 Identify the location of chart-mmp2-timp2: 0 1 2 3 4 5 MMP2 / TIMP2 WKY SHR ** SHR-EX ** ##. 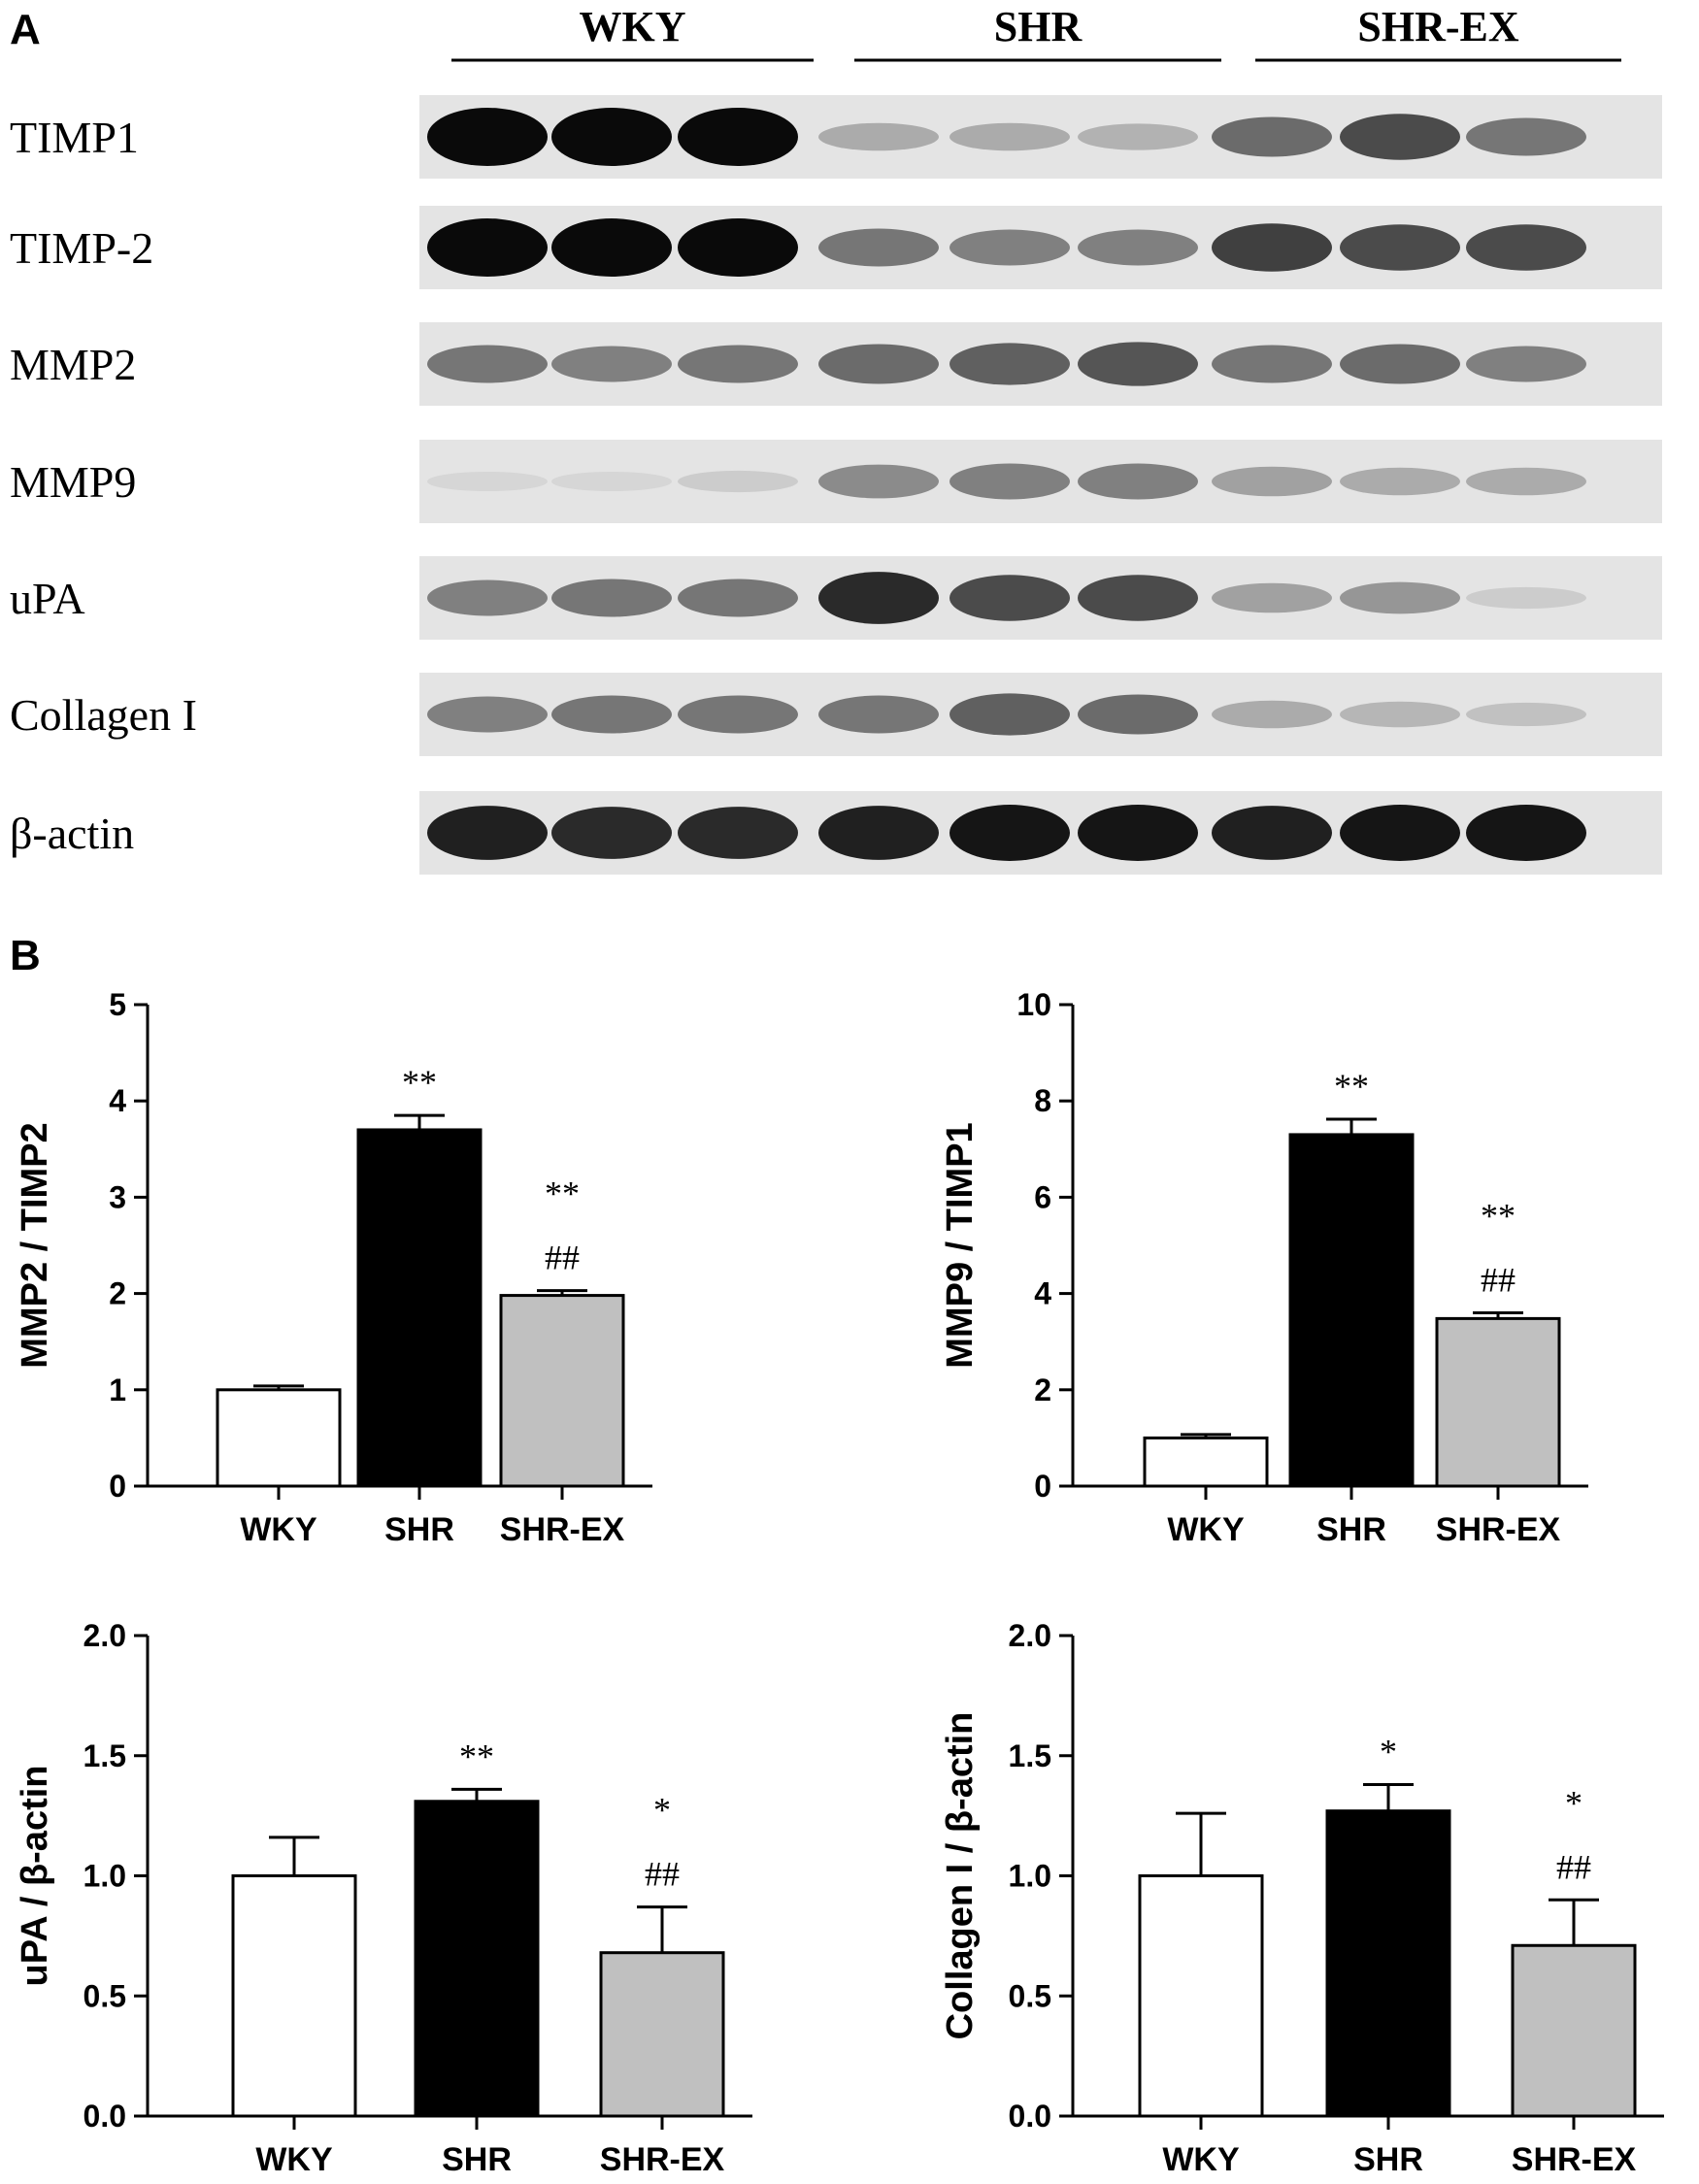
(333, 1267).